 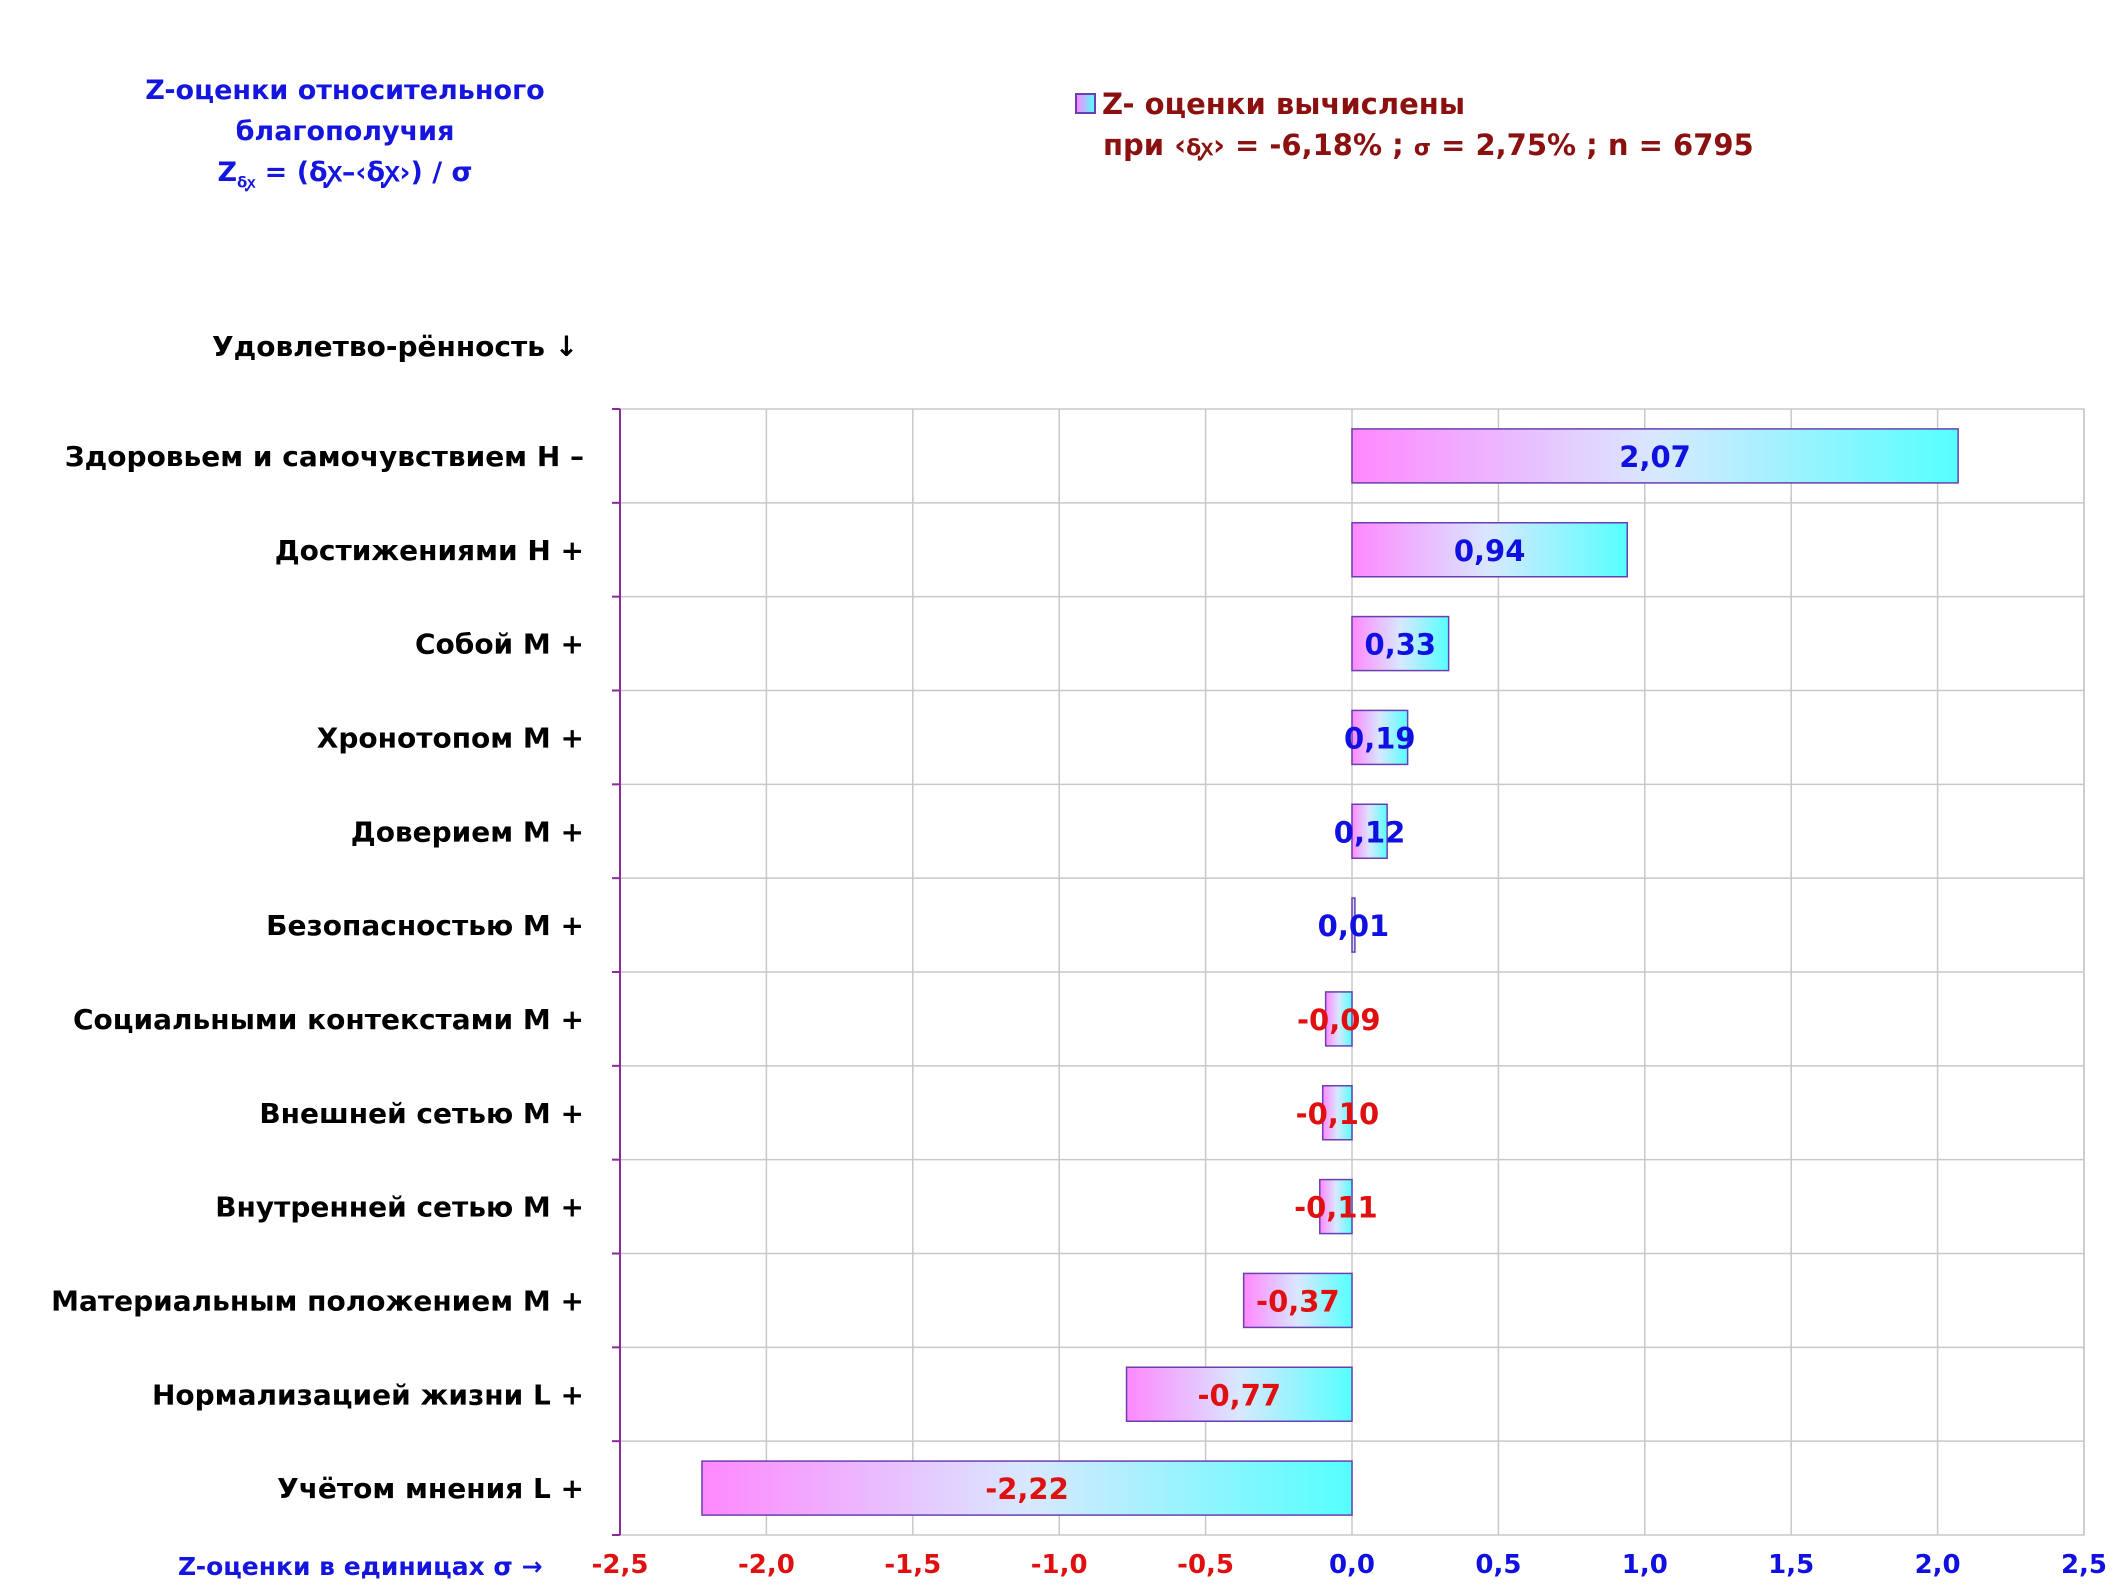 I want to click on bar-value-label: 2,07, so click(x=1655, y=457).